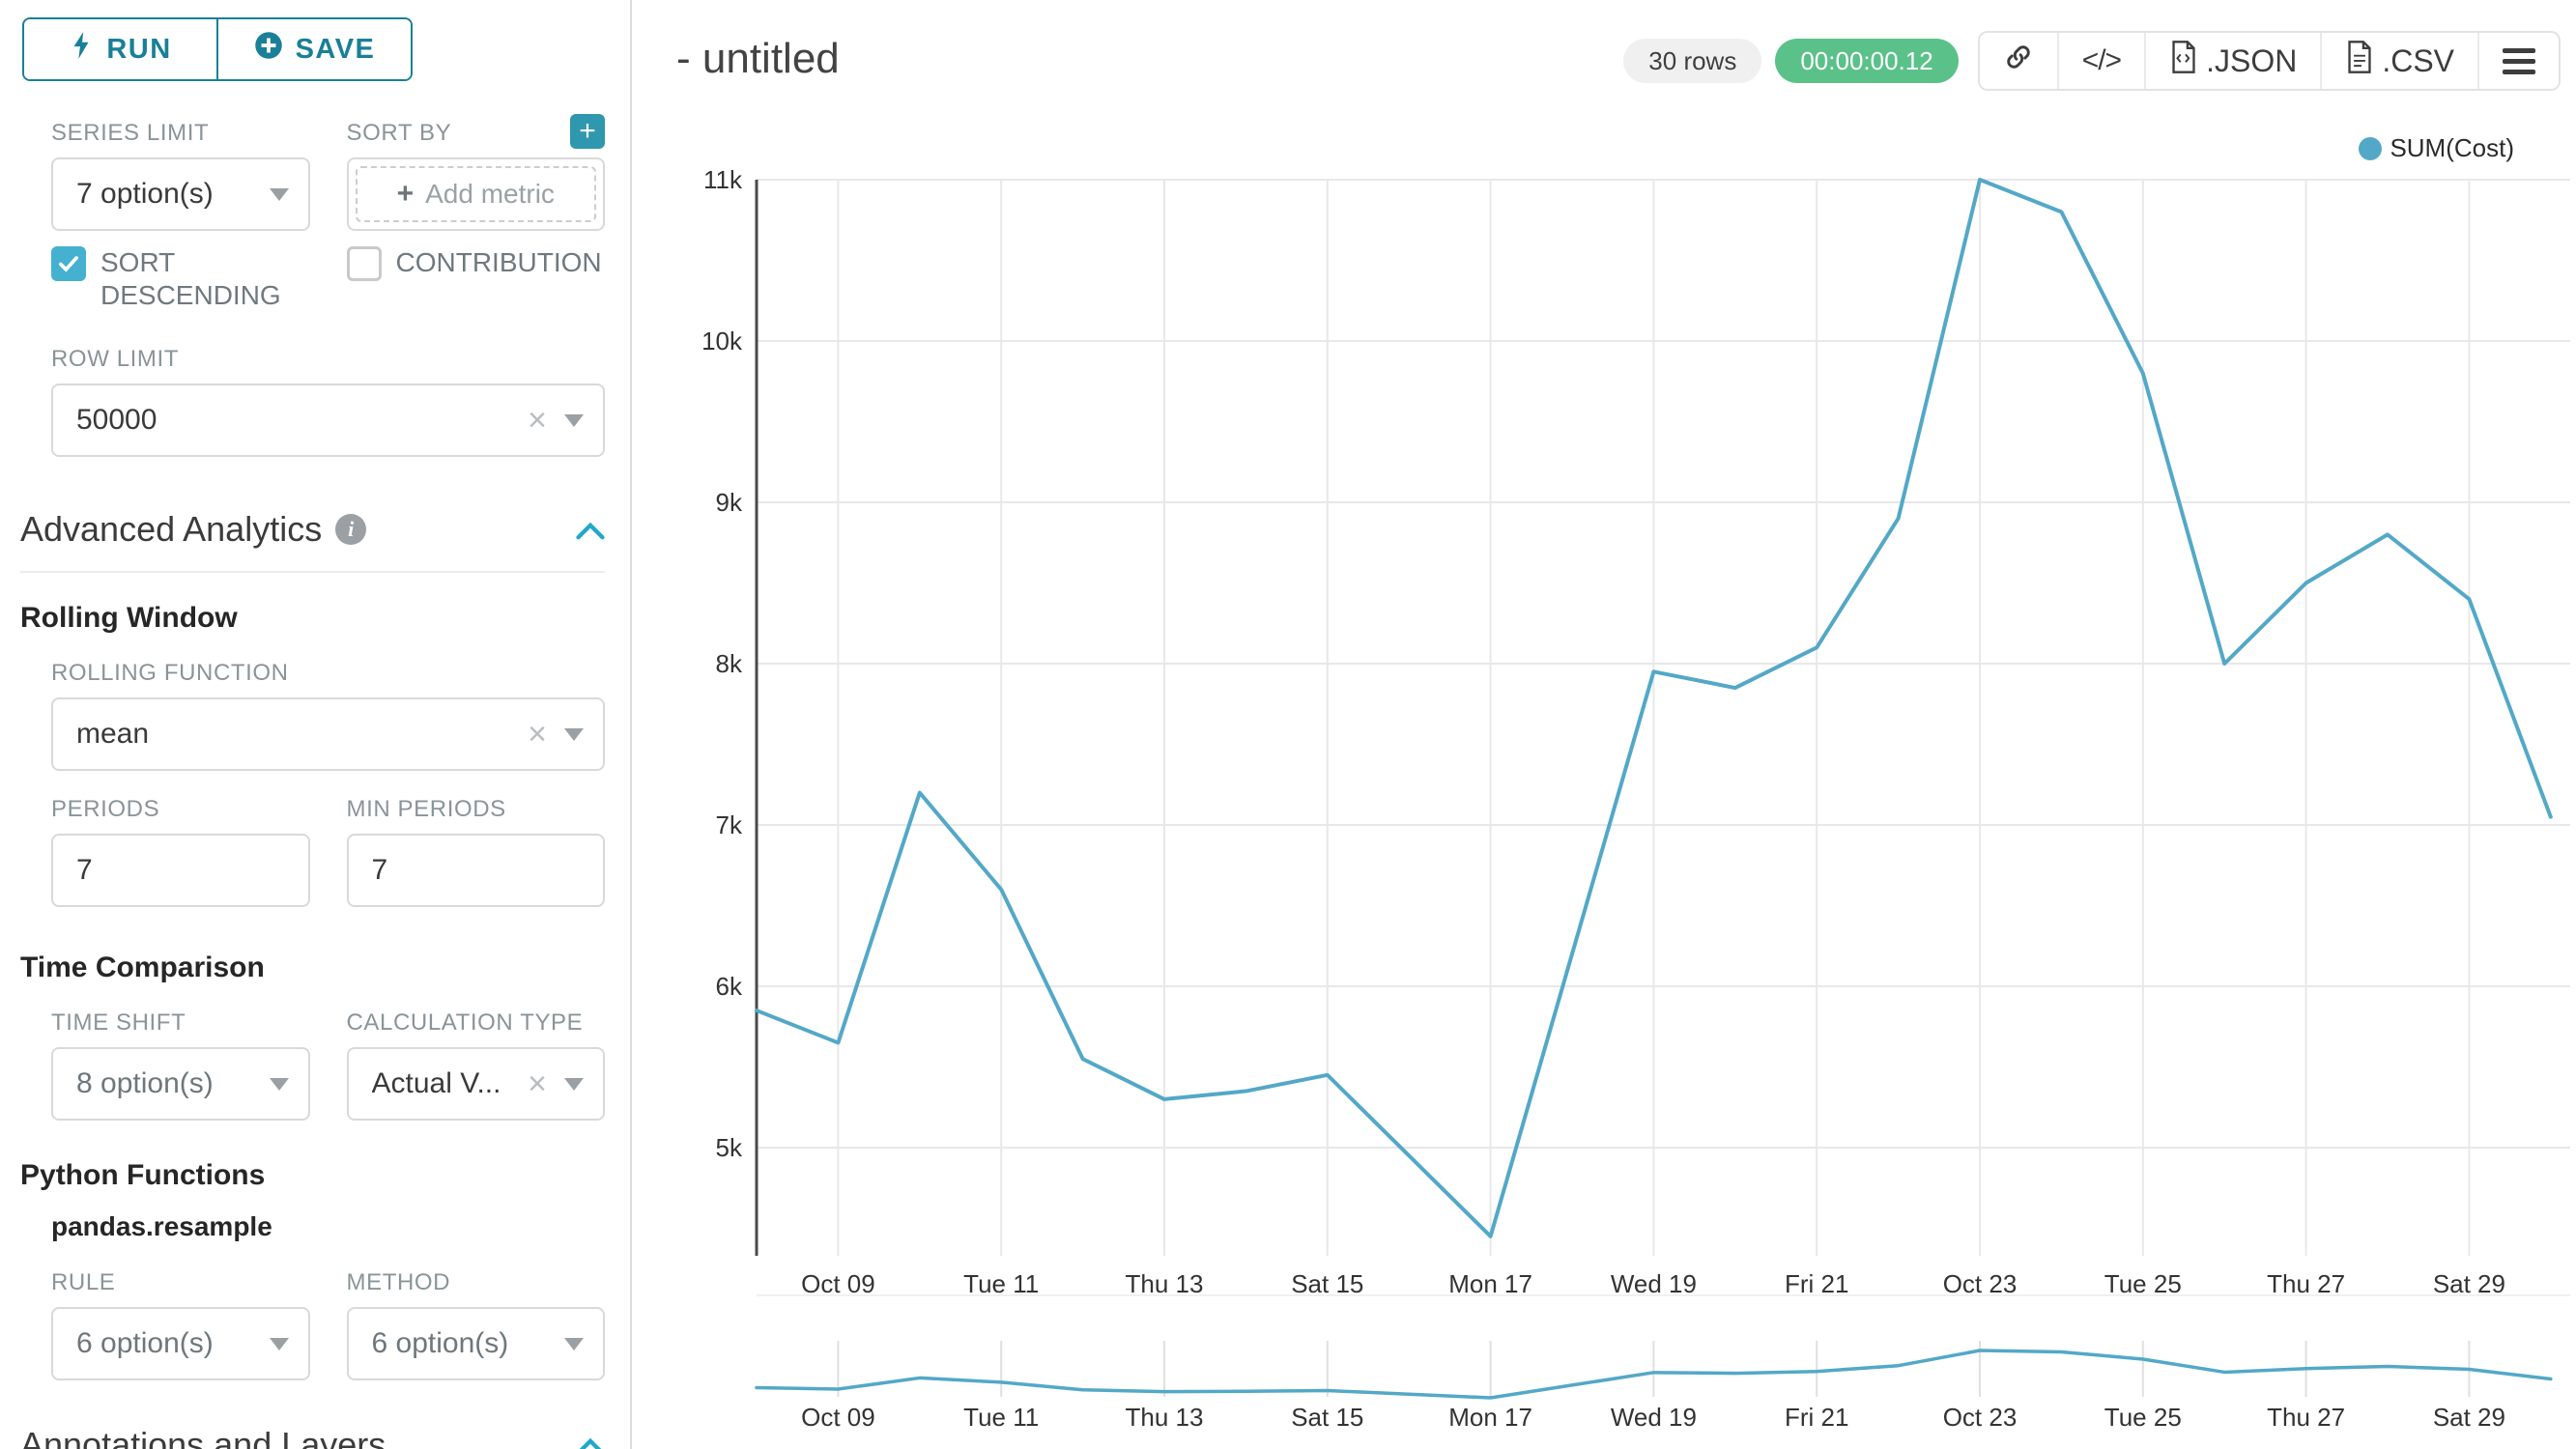 This screenshot has width=2576, height=1449. Describe the element at coordinates (143, 1175) in the screenshot. I see `python-functions-title: Python Functions` at that location.